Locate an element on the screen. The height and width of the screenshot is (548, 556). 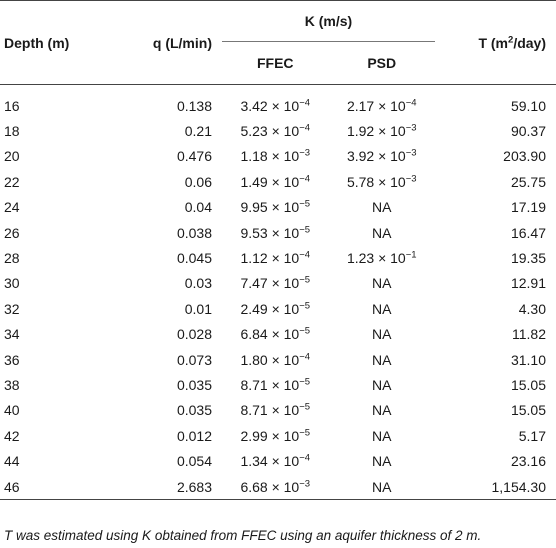
cell-q: 0.073 is located at coordinates (194, 359).